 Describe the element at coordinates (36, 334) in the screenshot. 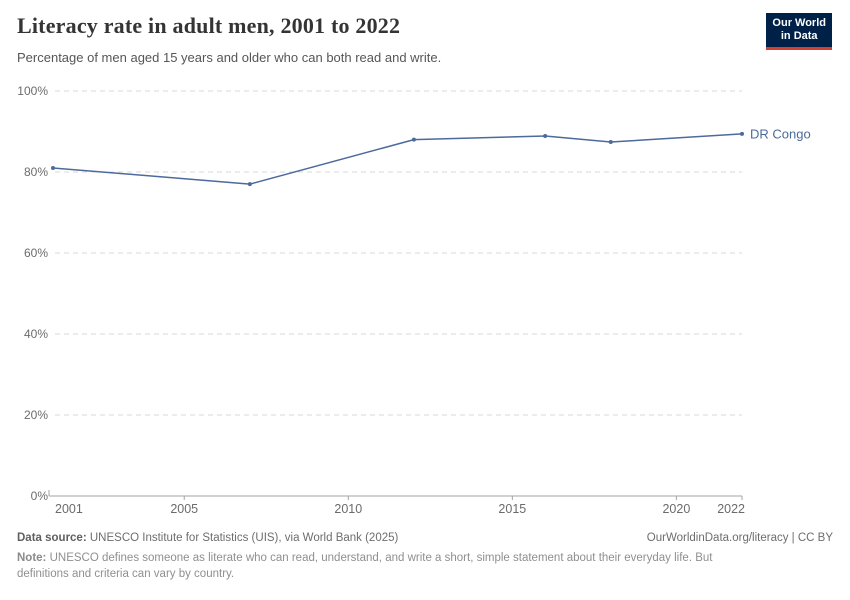

I see `y-tick-label: 40%` at that location.